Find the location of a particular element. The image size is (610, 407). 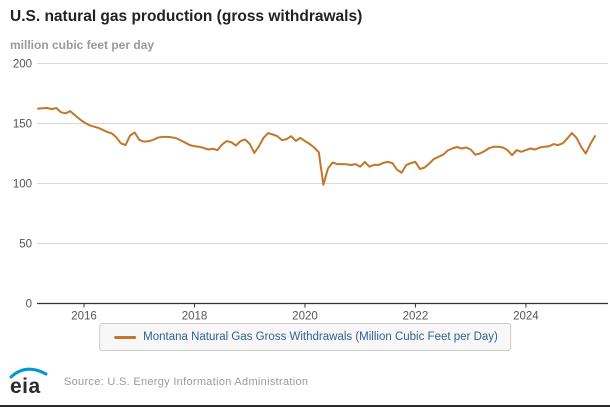

eia-logo: eia is located at coordinates (30, 382).